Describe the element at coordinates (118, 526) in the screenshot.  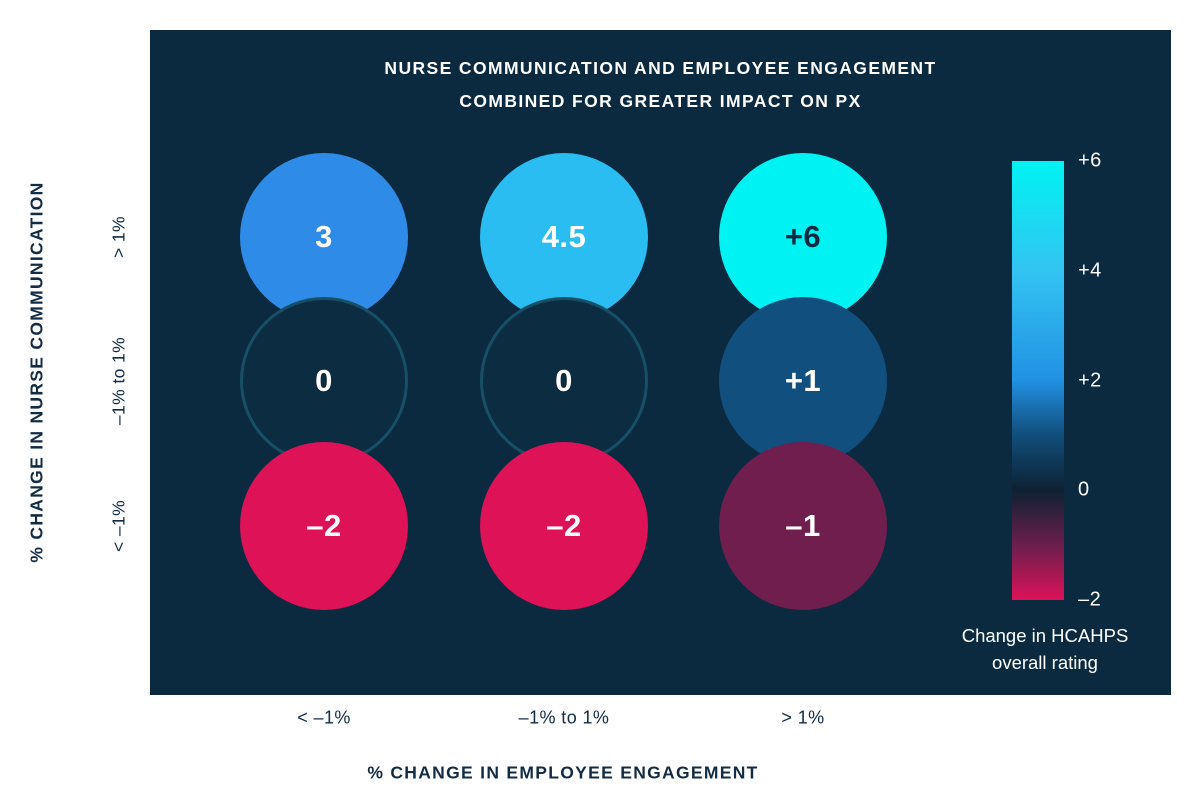
I see `y-tick-label: < –1%` at that location.